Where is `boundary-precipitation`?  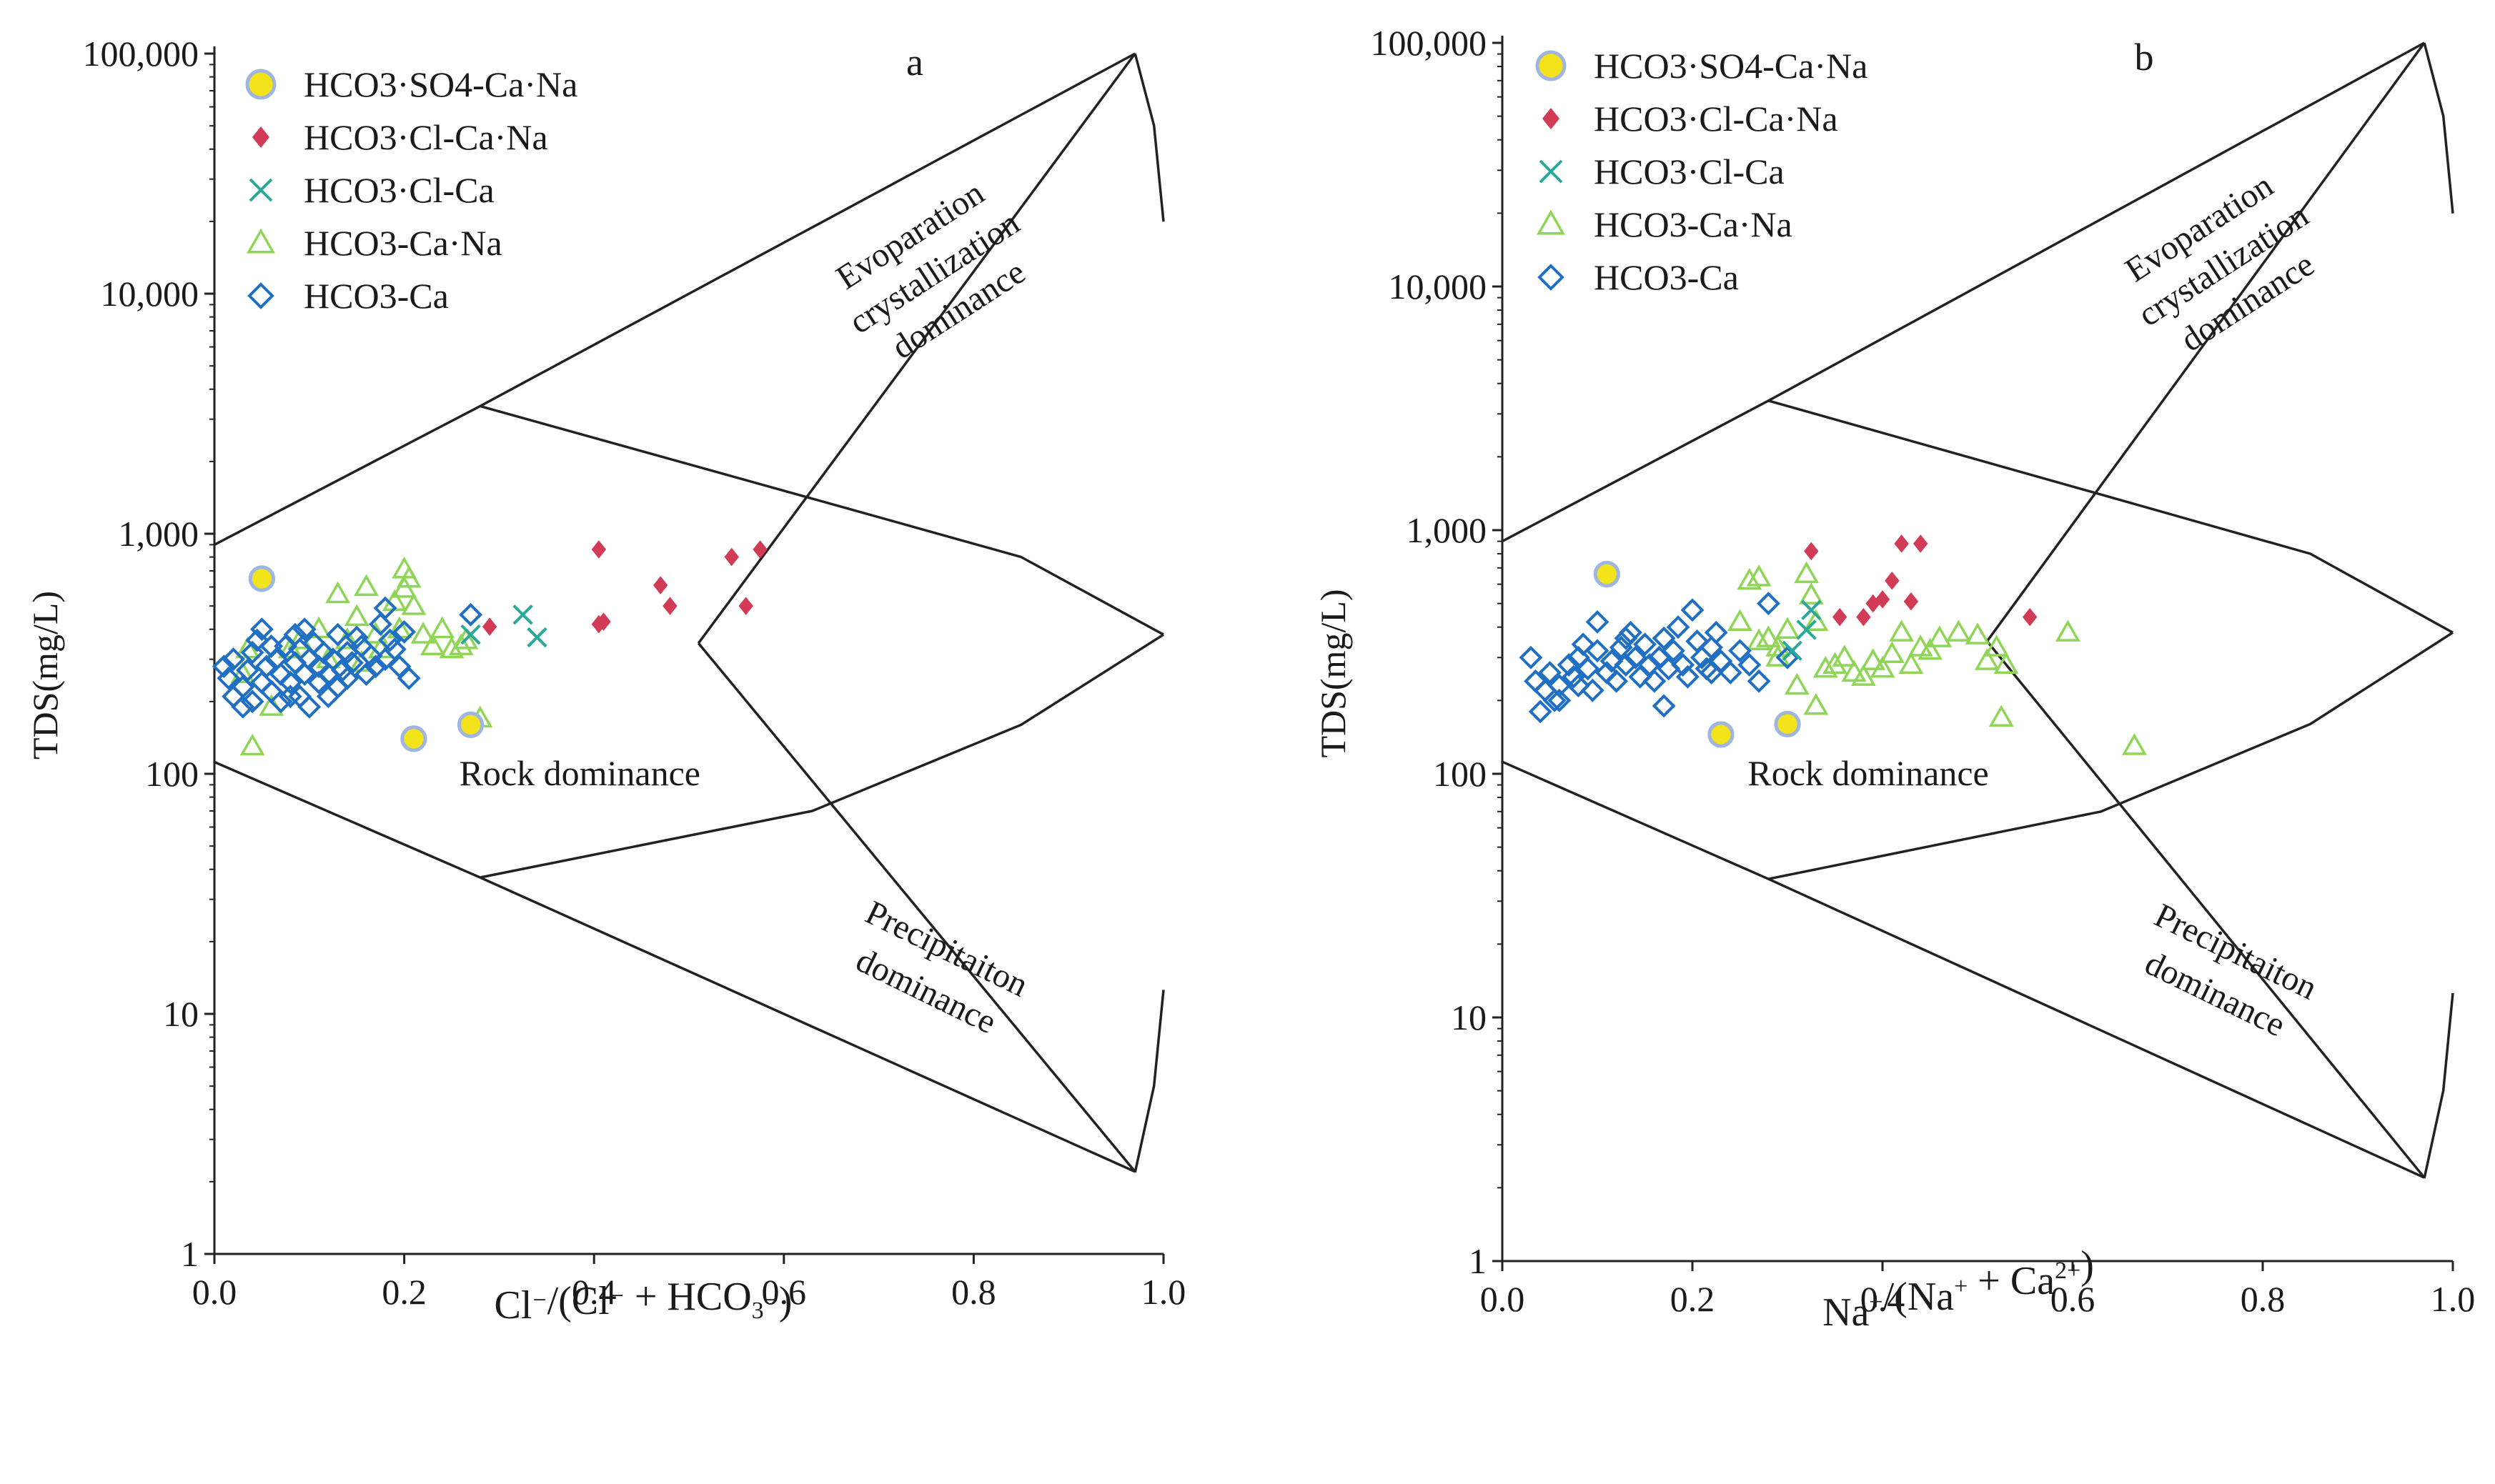
boundary-precipitation is located at coordinates (917, 908).